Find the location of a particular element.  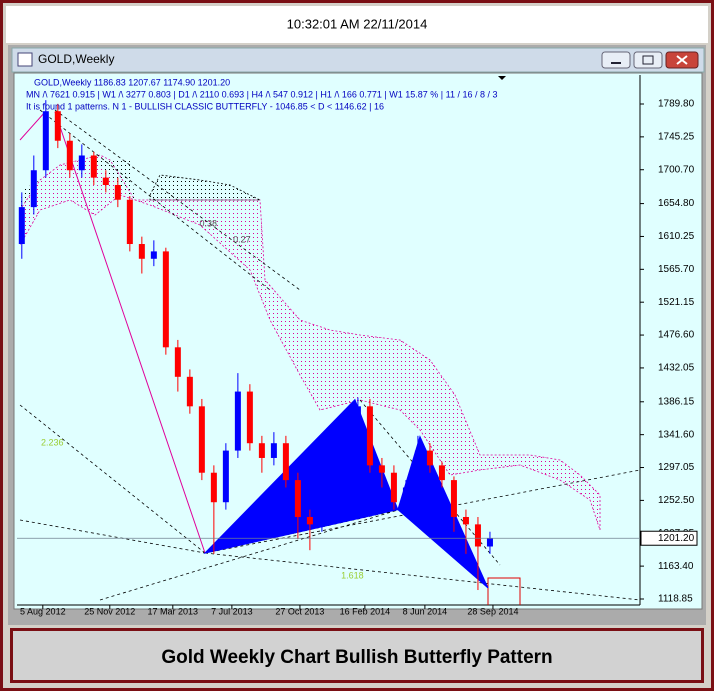

x-tick-label: 27 Oct 2013 is located at coordinates (299, 611).